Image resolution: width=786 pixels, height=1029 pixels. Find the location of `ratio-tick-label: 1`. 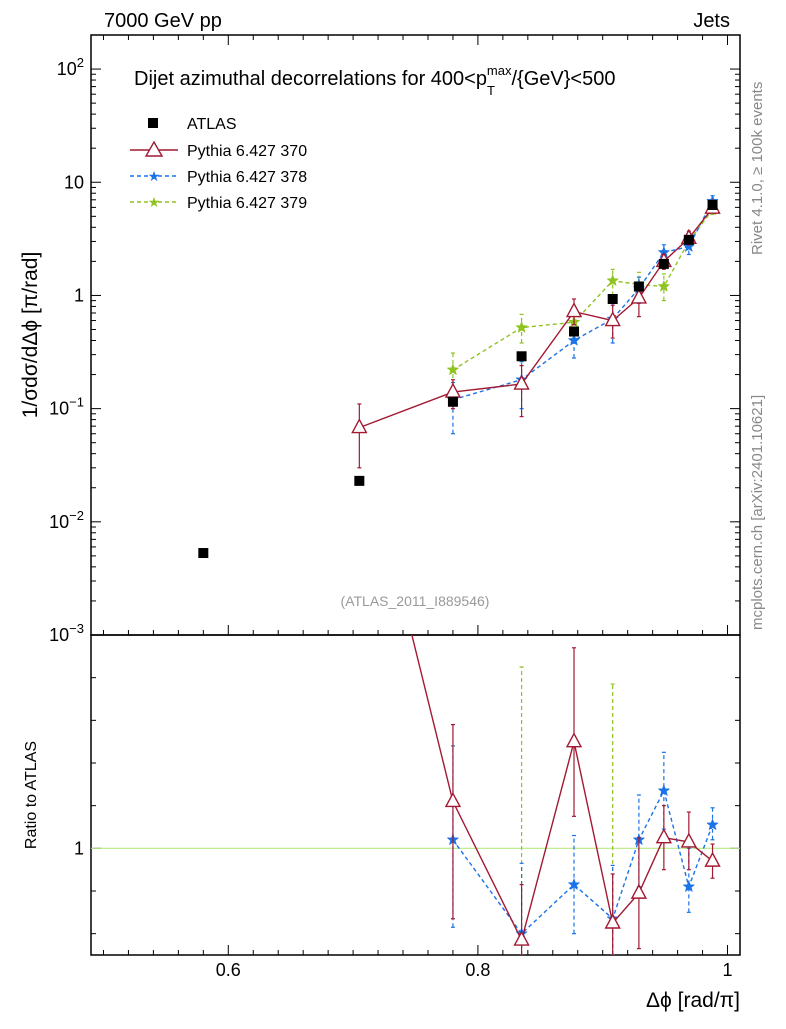

ratio-tick-label: 1 is located at coordinates (79, 848).